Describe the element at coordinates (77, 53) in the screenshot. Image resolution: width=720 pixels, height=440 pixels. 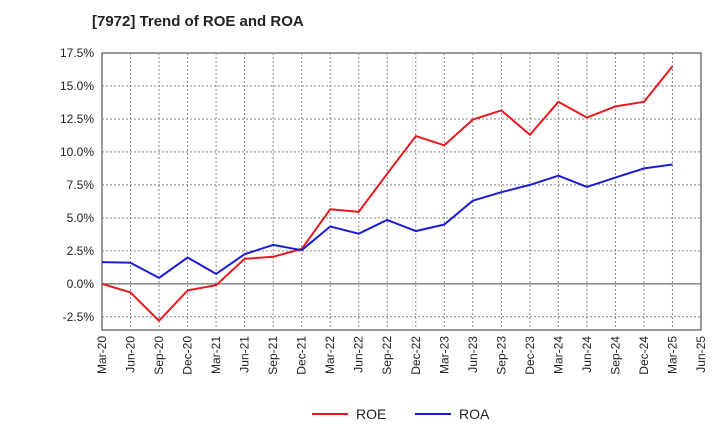
I see `y-tick-label: 17.5%` at that location.